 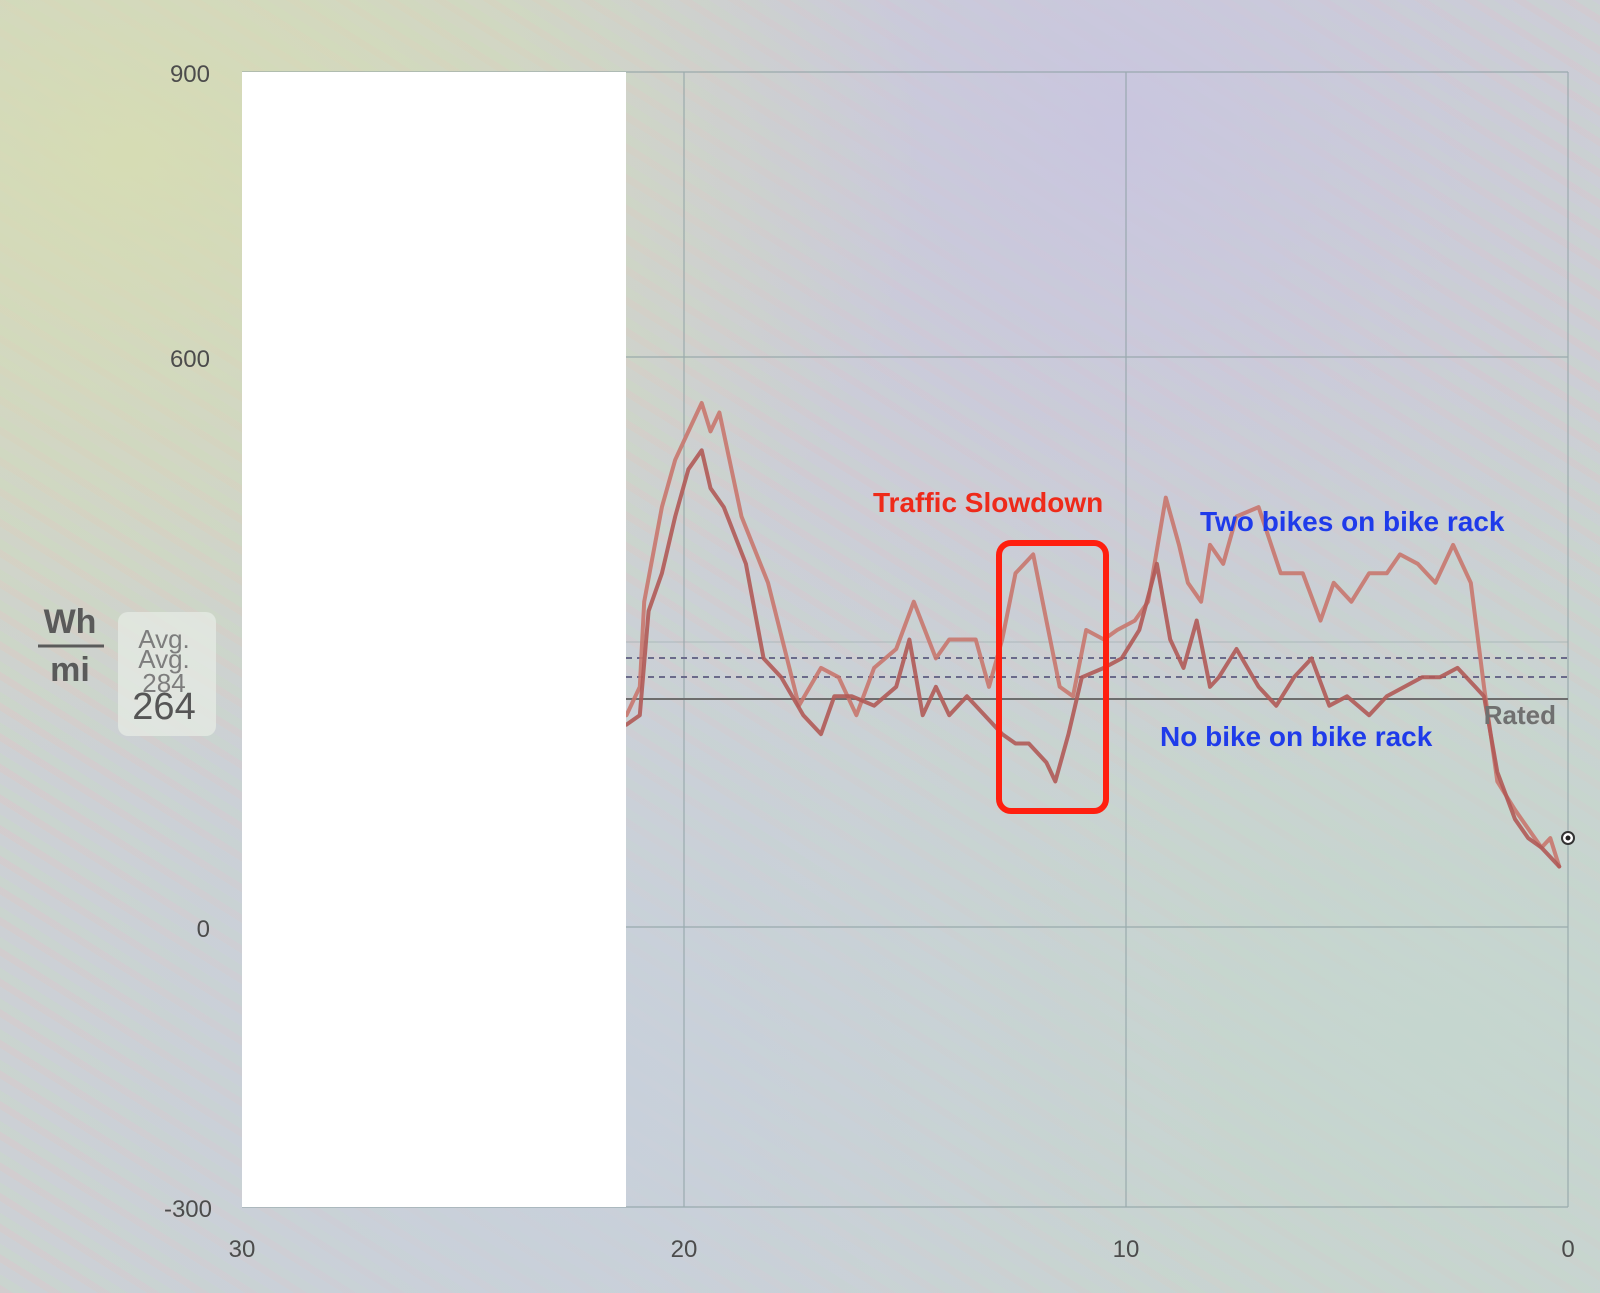 What do you see at coordinates (70, 670) in the screenshot?
I see `y-unit-denominator: mi` at bounding box center [70, 670].